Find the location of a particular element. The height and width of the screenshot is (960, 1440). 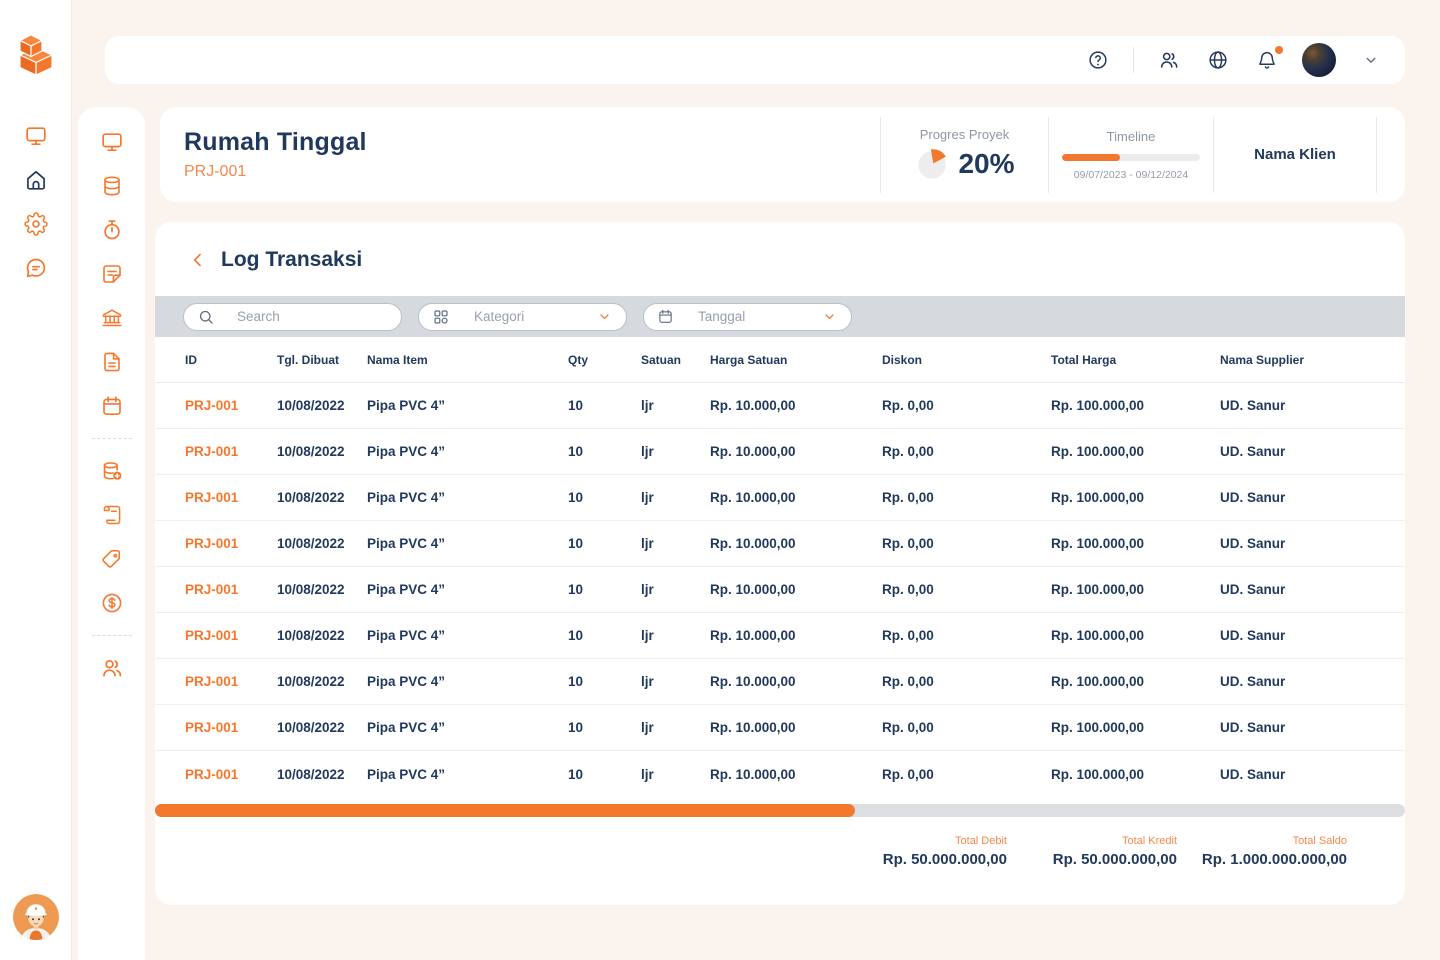

sidebar-item-data is located at coordinates (112, 186).